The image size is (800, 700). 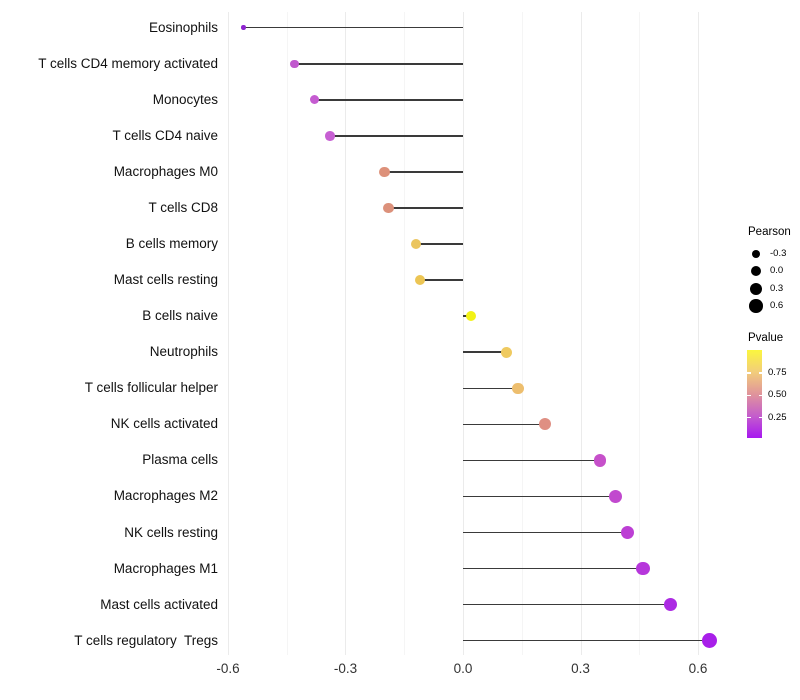 I want to click on y-axis-label: Neutrophils, so click(x=183, y=352).